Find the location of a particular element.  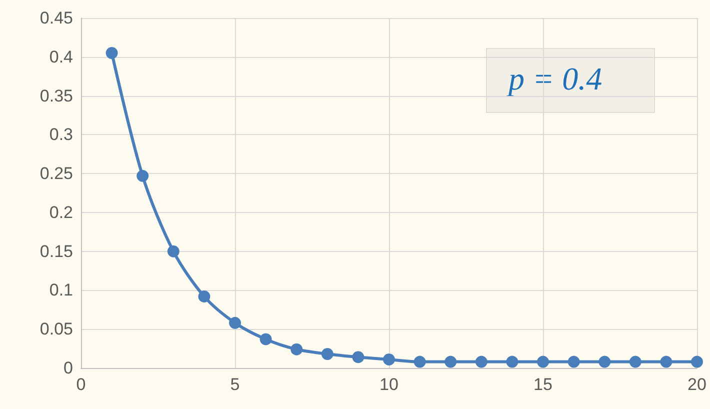

y-tick-label: 0.25 is located at coordinates (56, 174).